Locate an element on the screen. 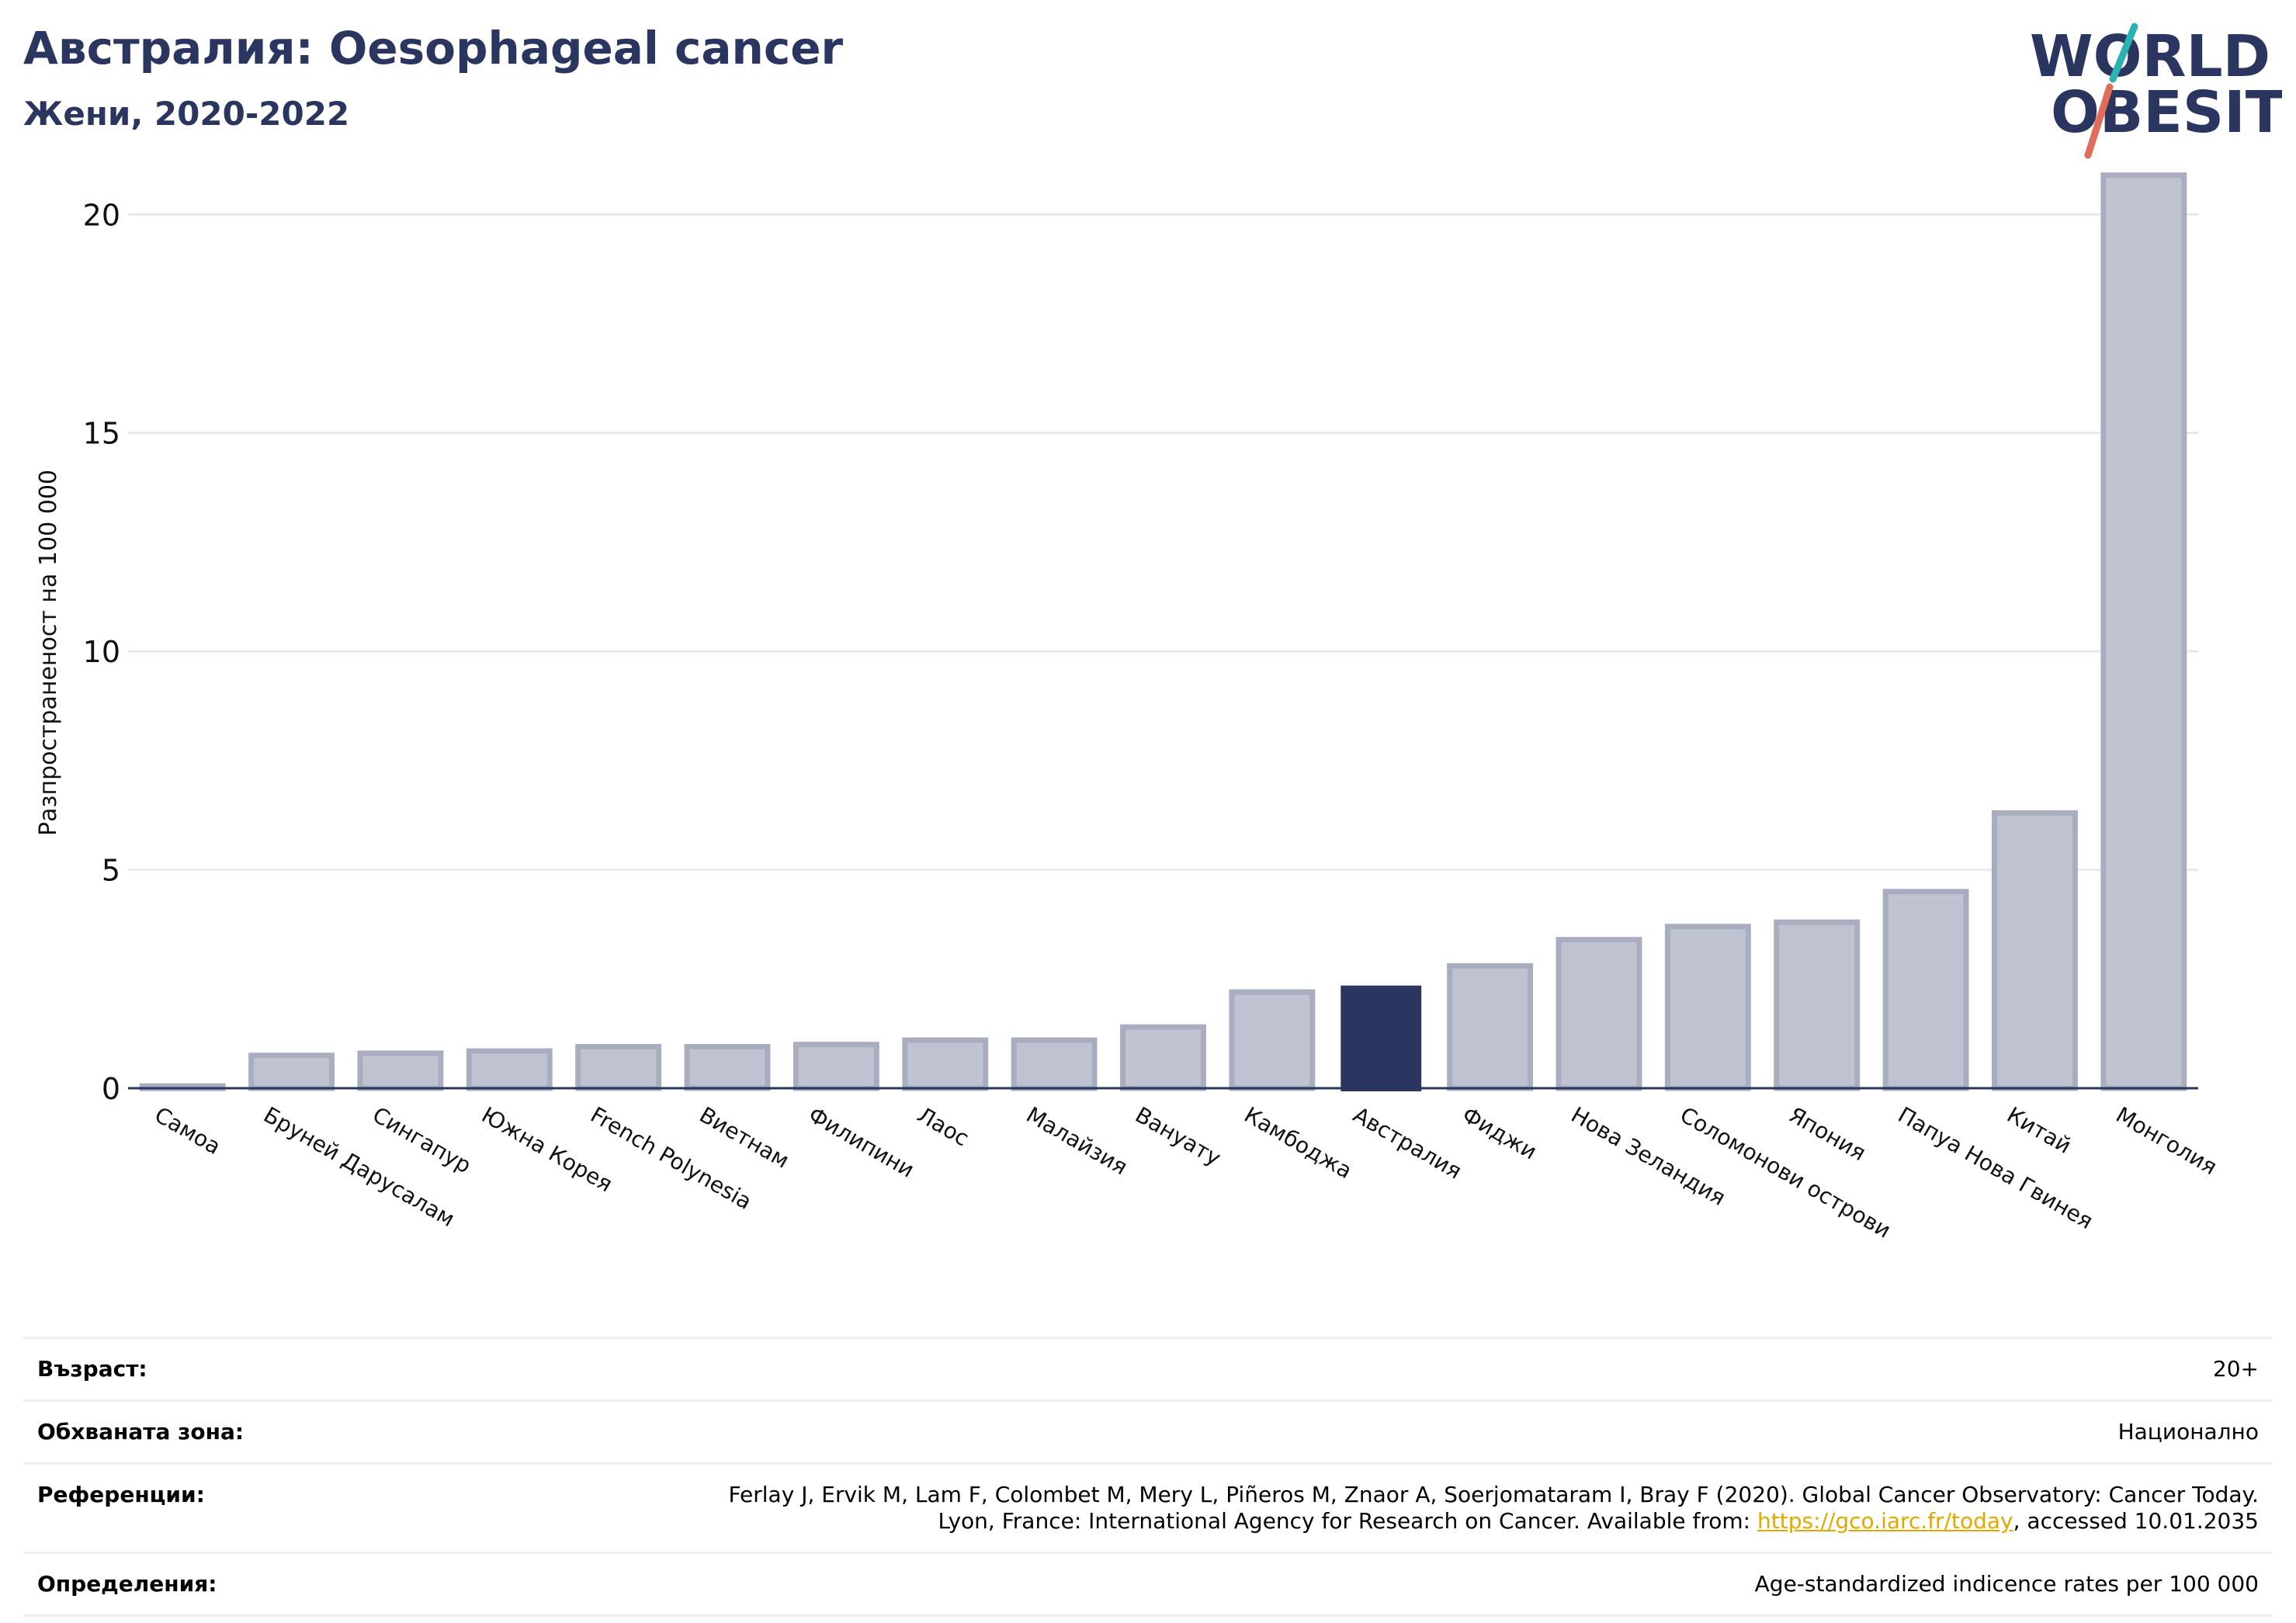 Image resolution: width=2296 pixels, height=1623 pixels. world-obesity-logo: WORLD OBESITY is located at coordinates (2156, 91).